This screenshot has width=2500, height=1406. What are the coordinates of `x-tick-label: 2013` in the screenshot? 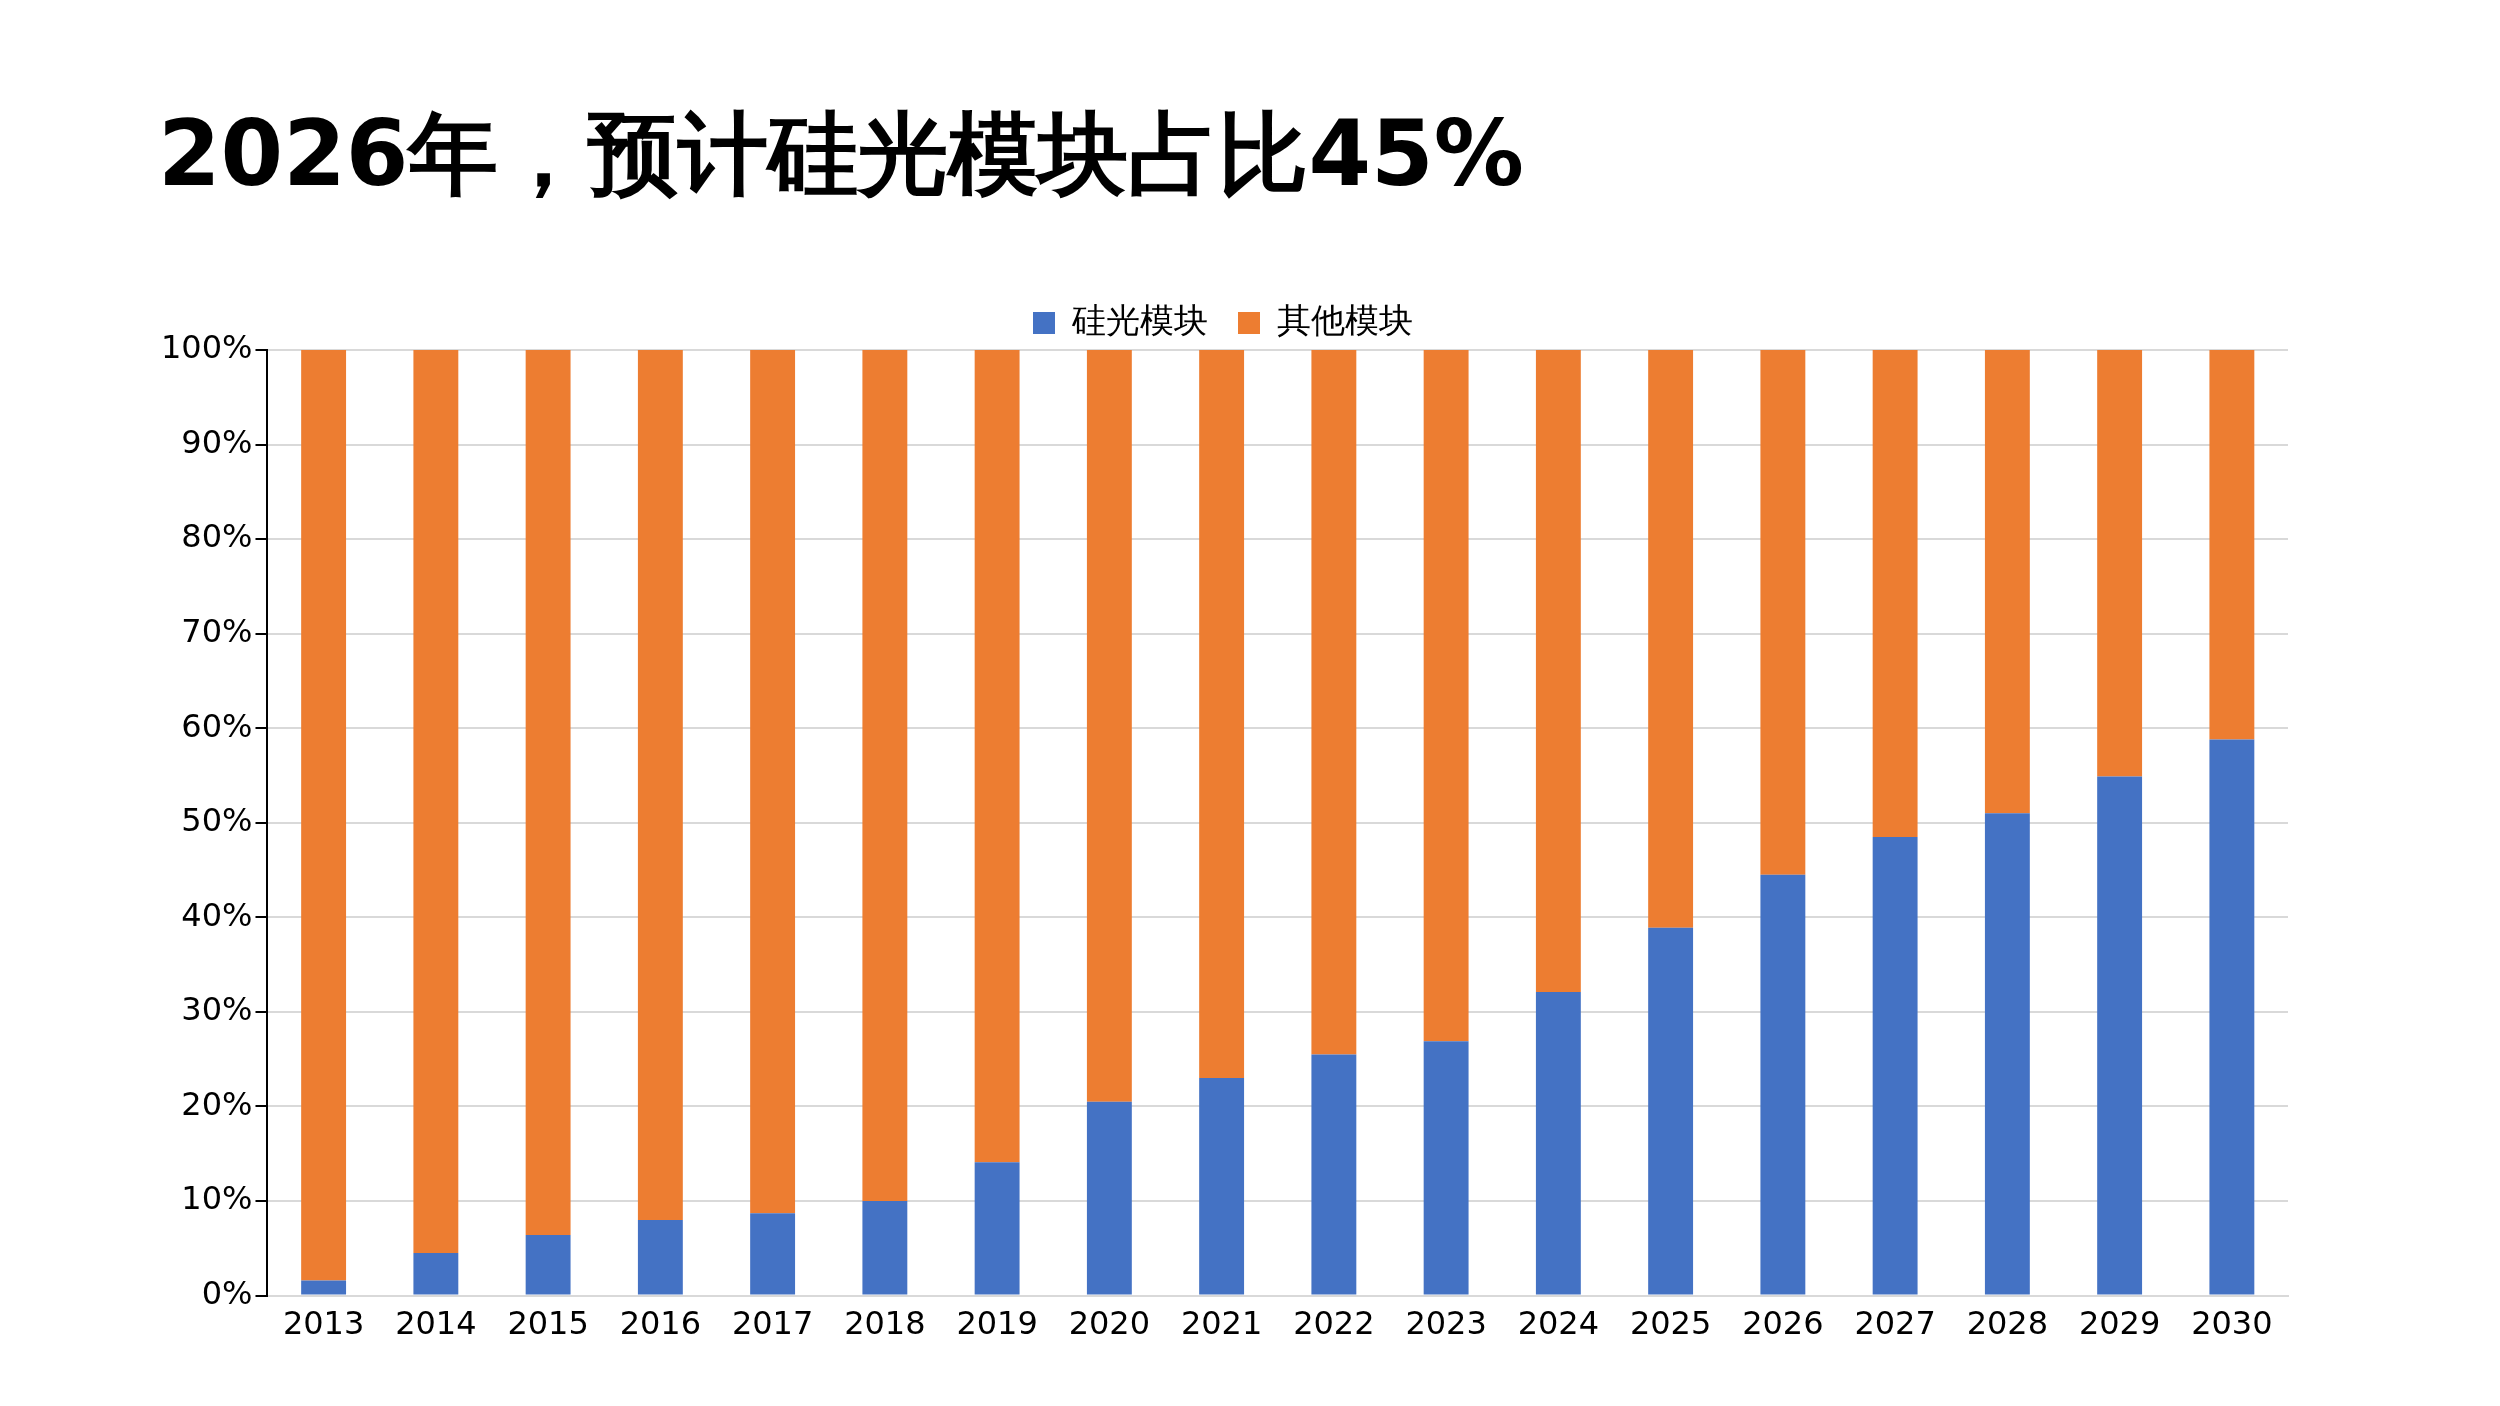 It's located at (323, 1323).